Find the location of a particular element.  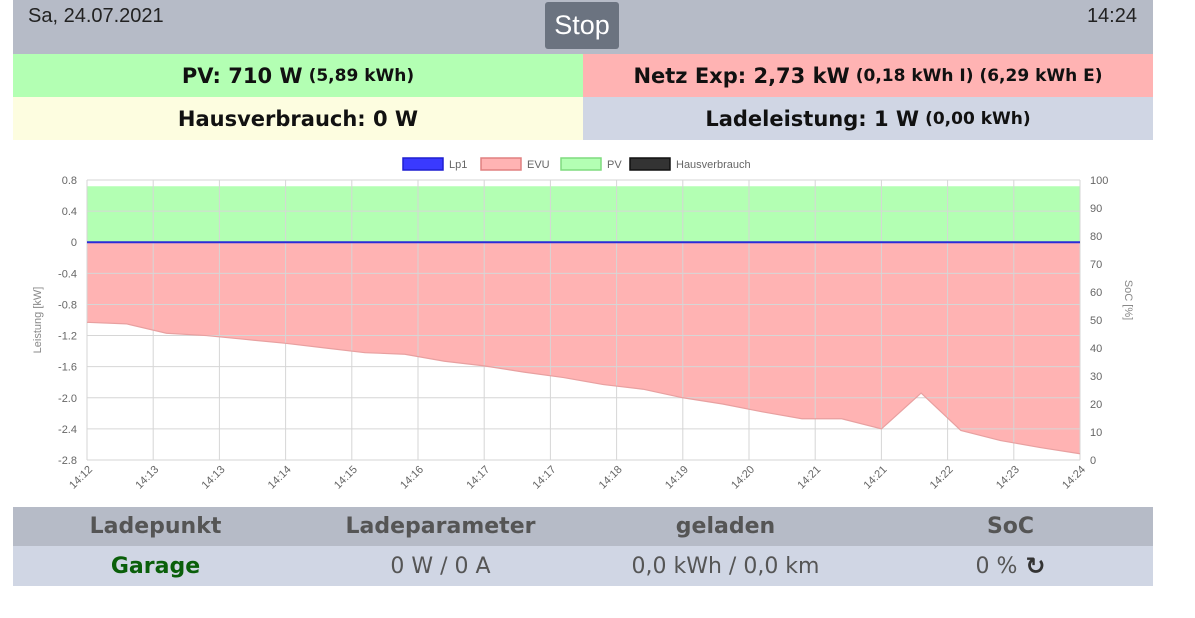

x-tick-label: 14:16 is located at coordinates (412, 478).